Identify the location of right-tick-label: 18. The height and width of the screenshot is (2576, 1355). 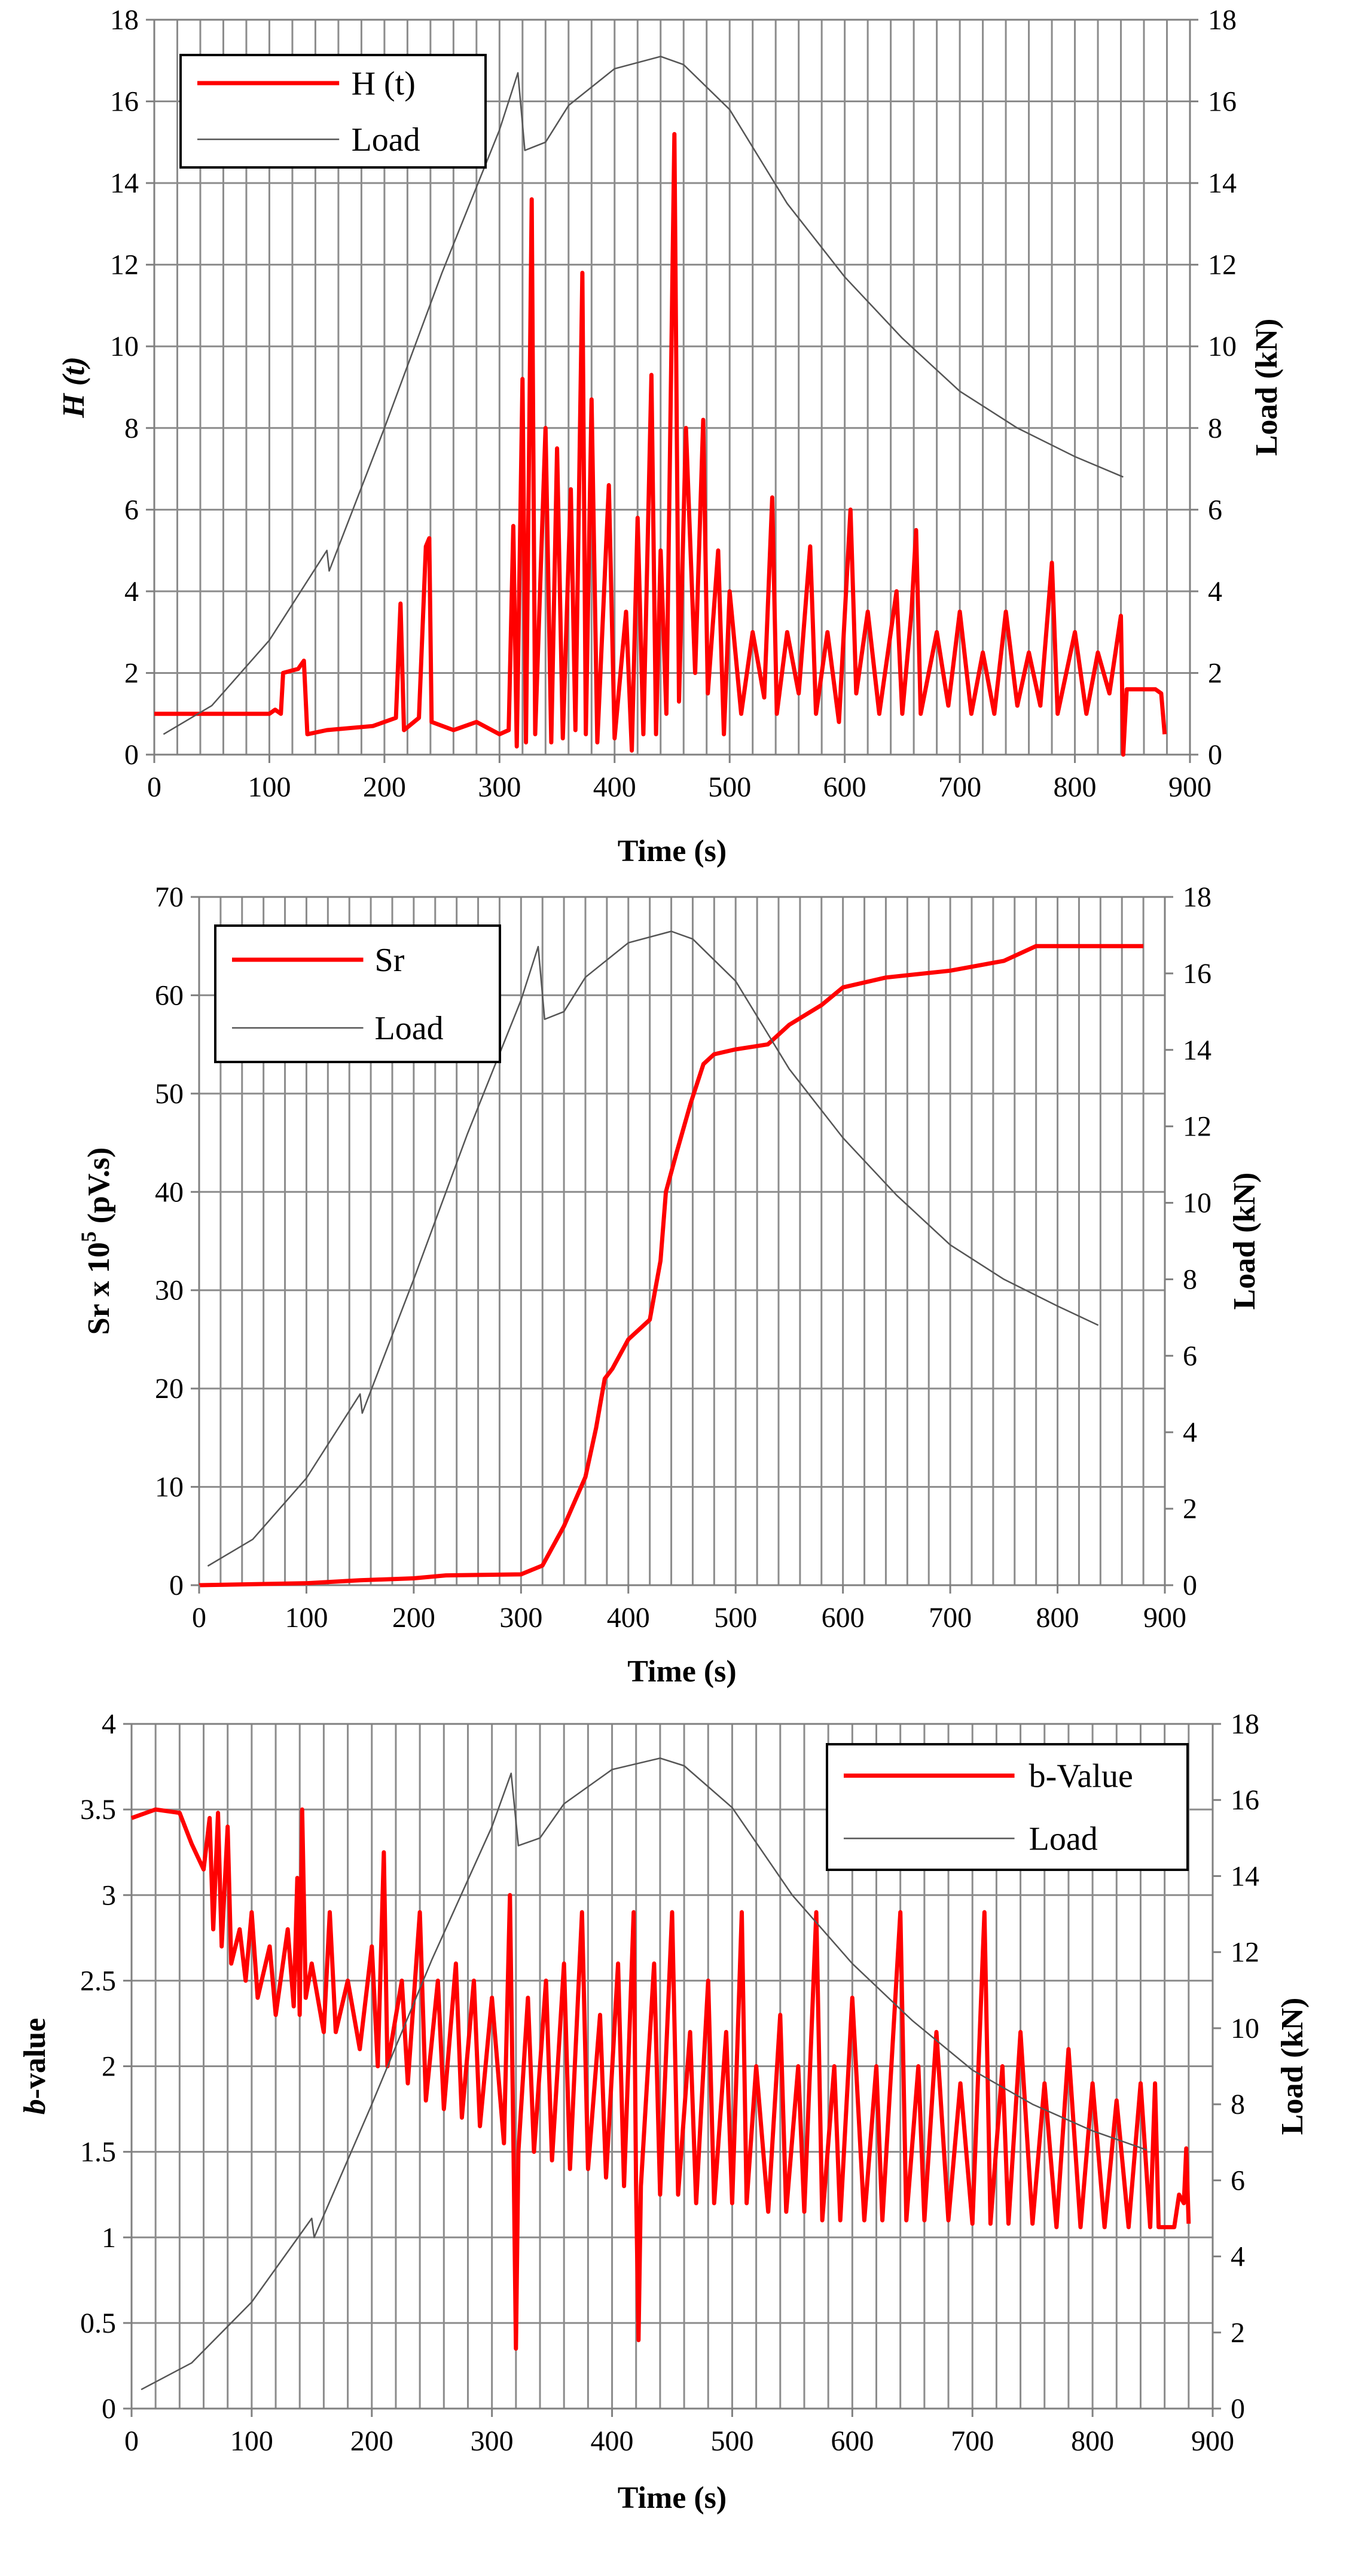
(1222, 20).